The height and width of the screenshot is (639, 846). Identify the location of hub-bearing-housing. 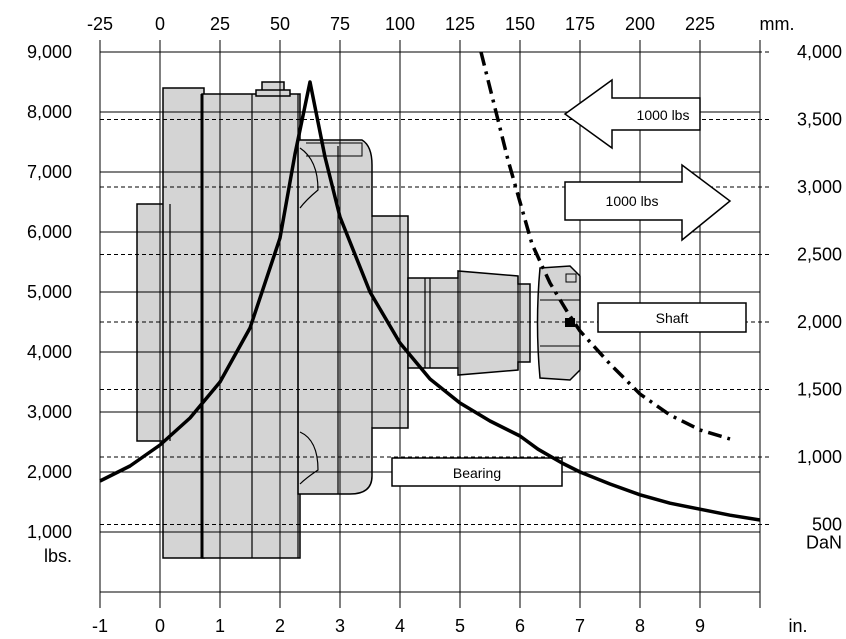
(353, 317).